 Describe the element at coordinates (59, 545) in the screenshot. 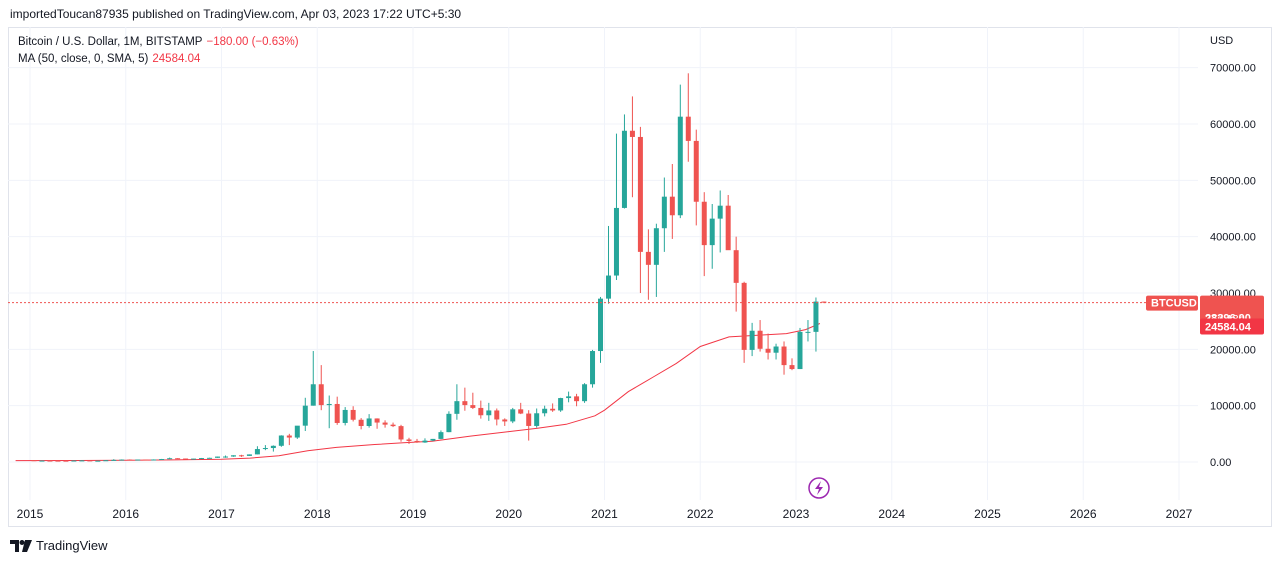

I see `tradingview-logo: TradingView` at that location.